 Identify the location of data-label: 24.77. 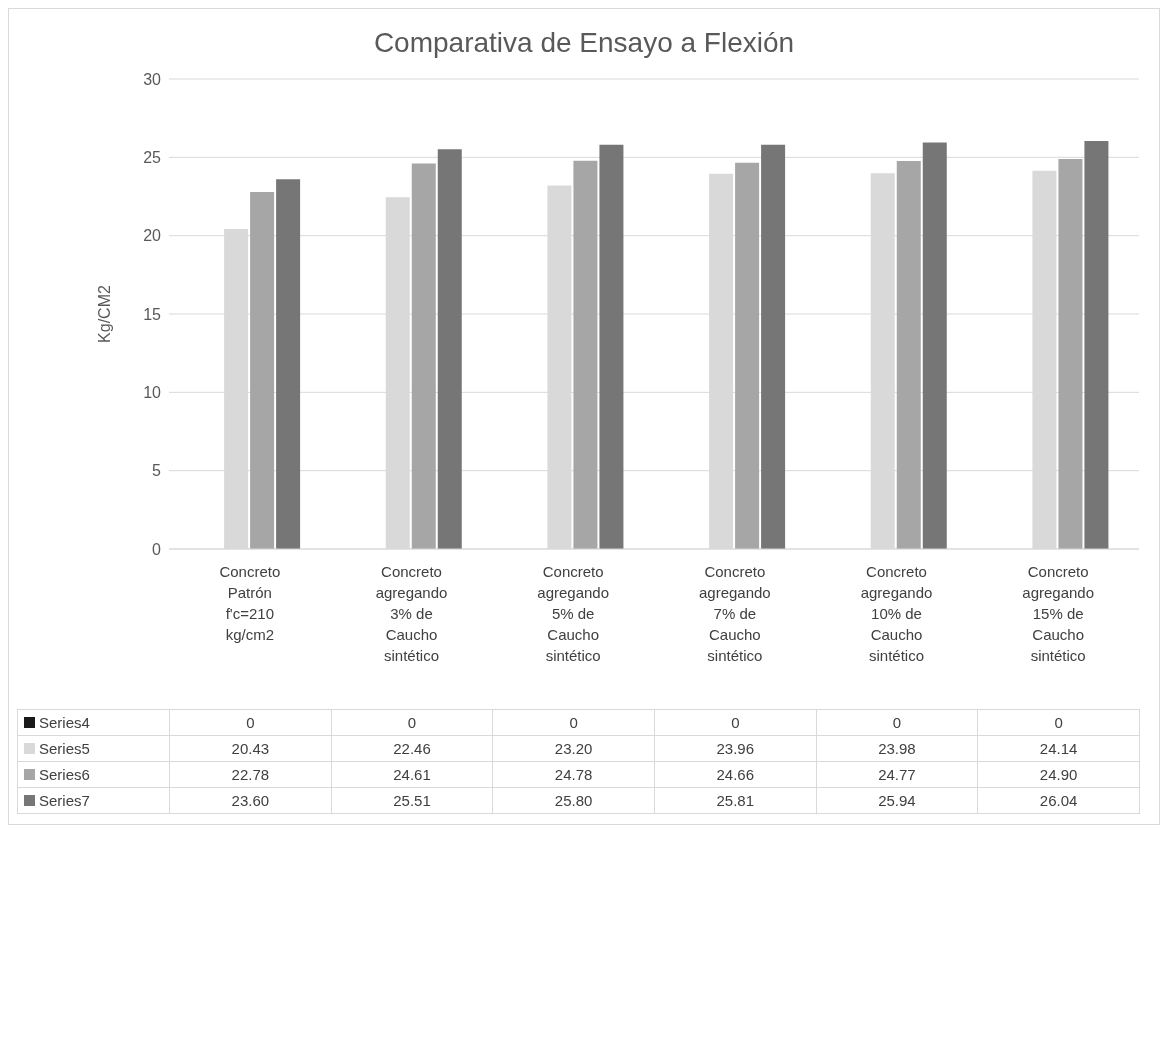
(897, 774).